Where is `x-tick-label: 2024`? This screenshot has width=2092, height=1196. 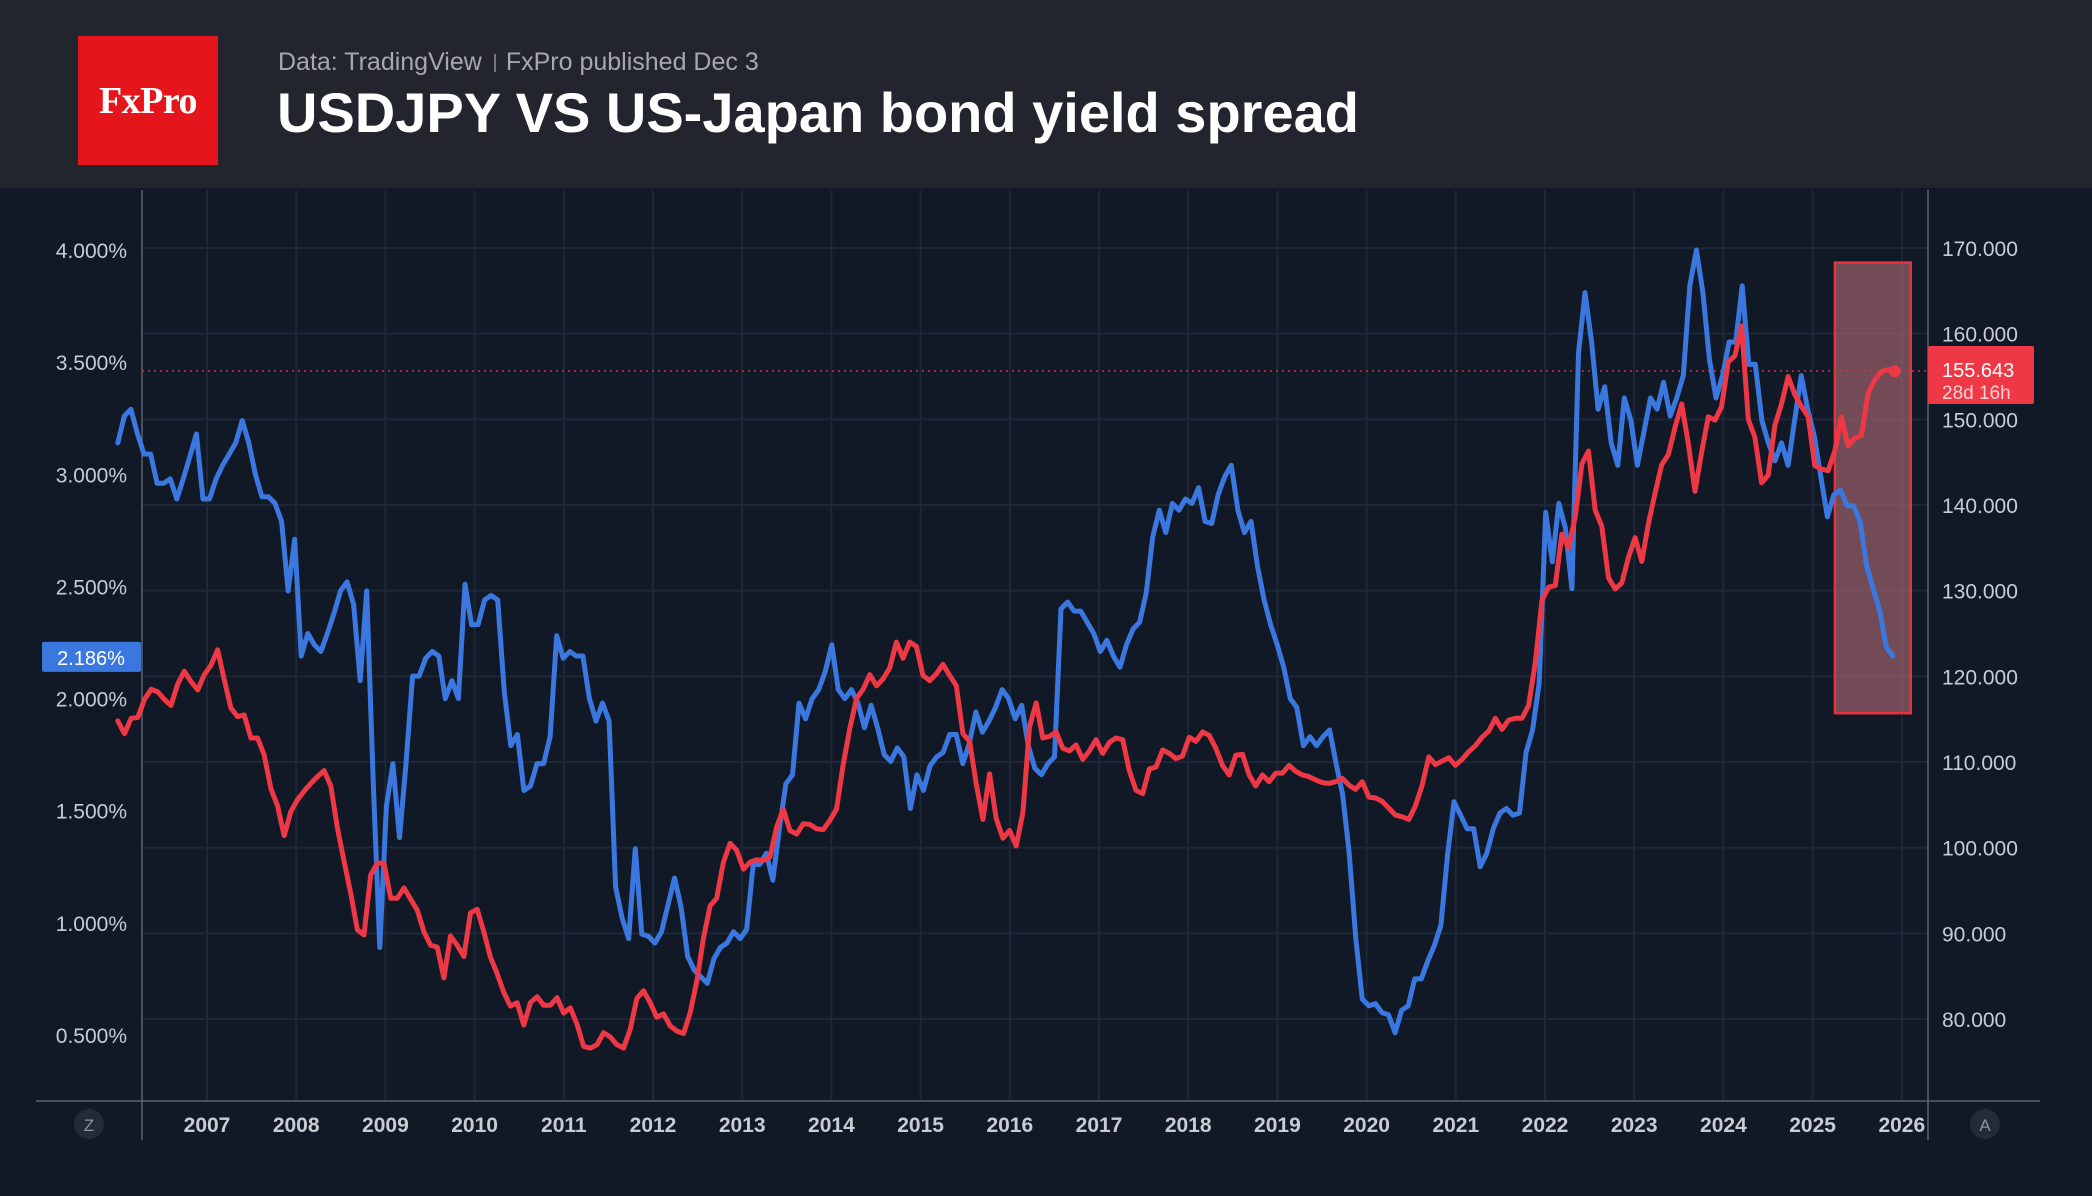 x-tick-label: 2024 is located at coordinates (1723, 1125).